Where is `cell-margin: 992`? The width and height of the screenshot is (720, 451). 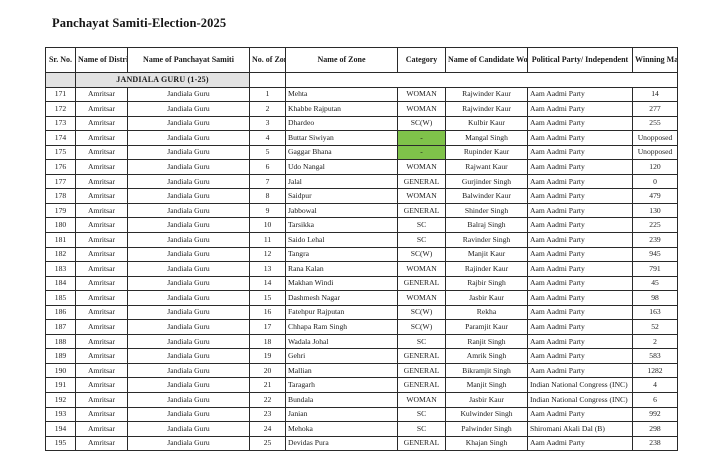
cell-margin: 992 is located at coordinates (655, 414).